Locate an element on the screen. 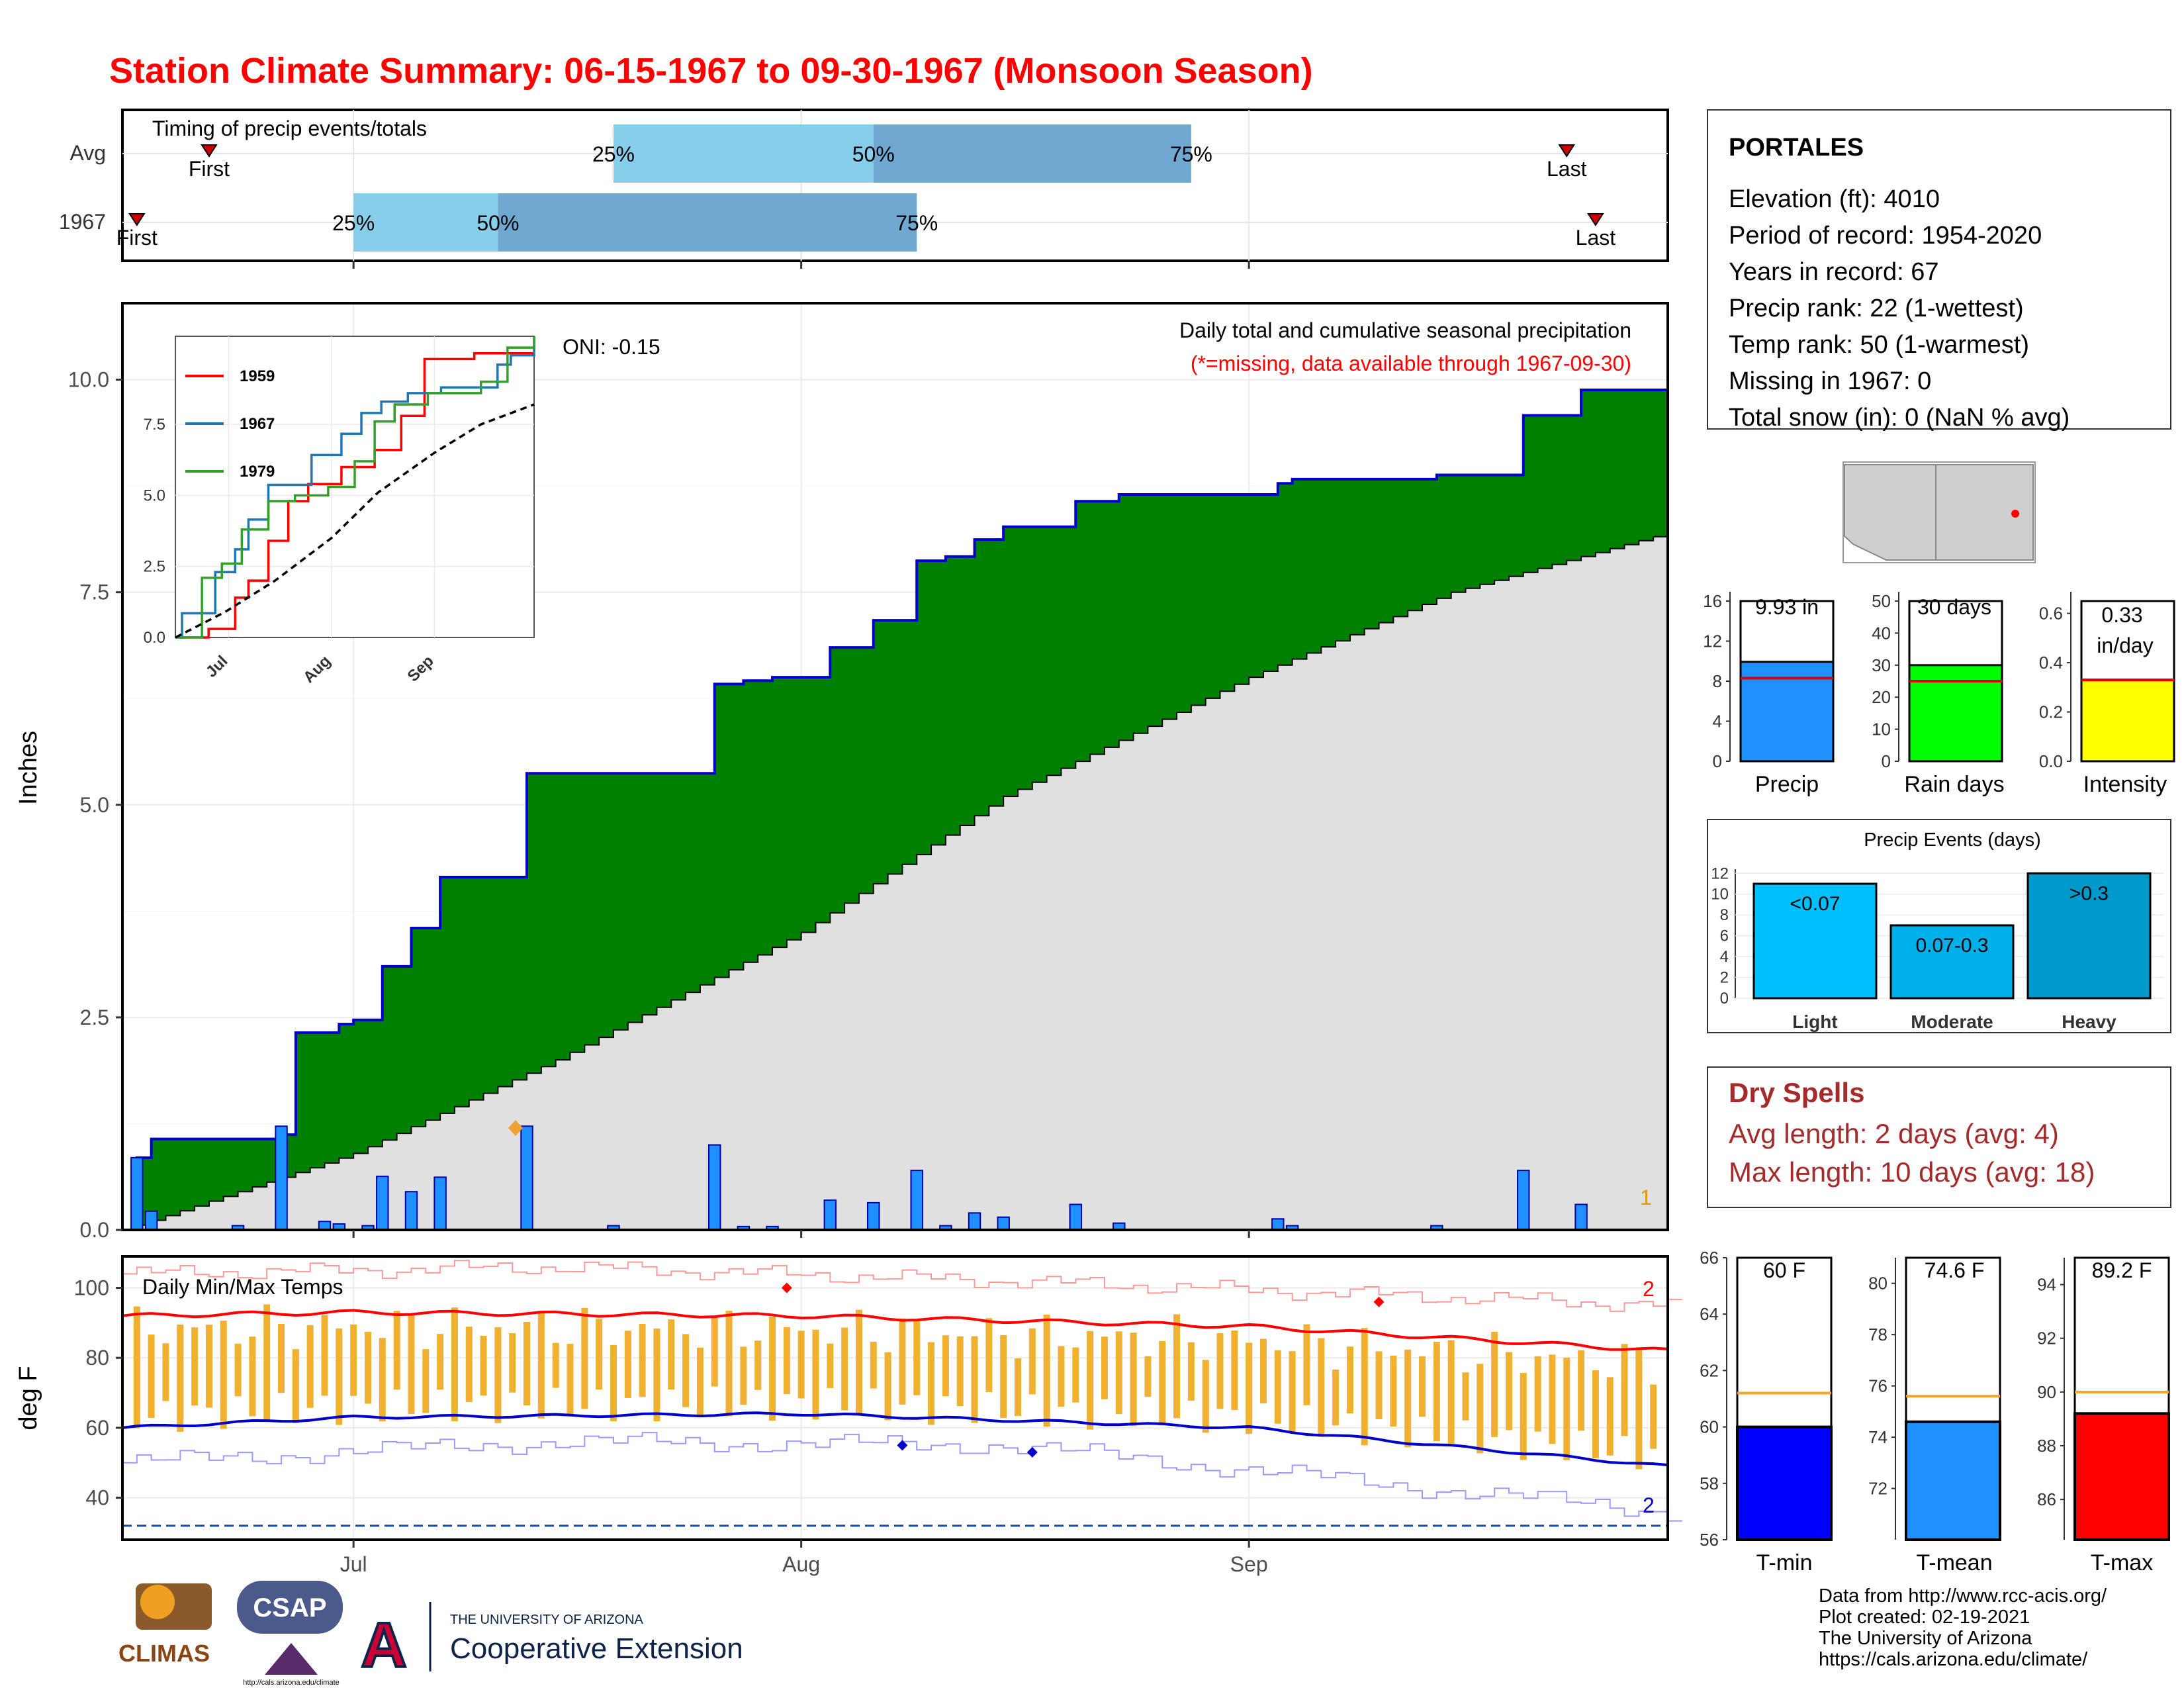 This screenshot has height=1688, width=2184. inset-y-tick-label: 2.5 is located at coordinates (154, 567).